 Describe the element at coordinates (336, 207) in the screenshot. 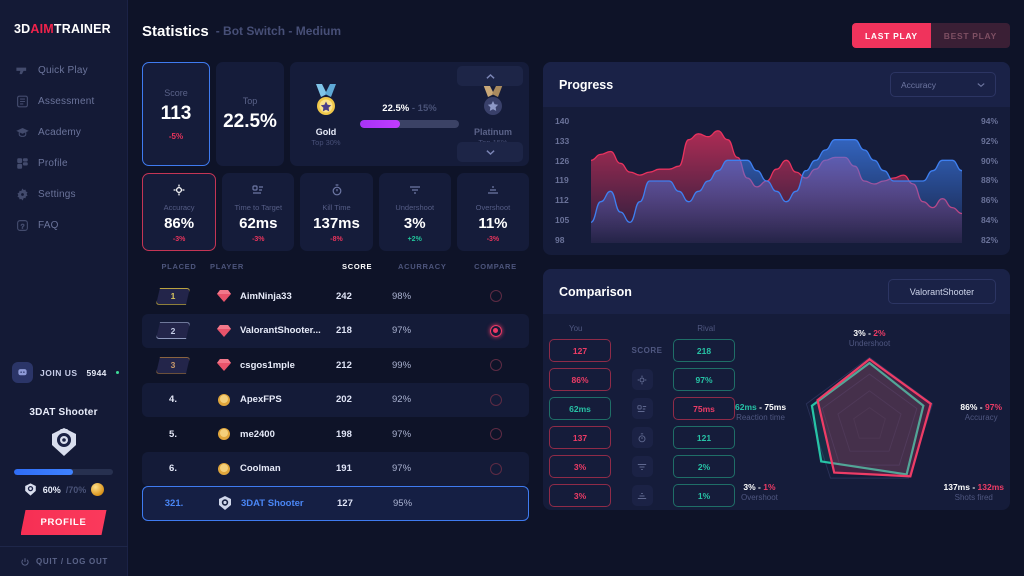

I see `stat-label: Kill Time` at that location.